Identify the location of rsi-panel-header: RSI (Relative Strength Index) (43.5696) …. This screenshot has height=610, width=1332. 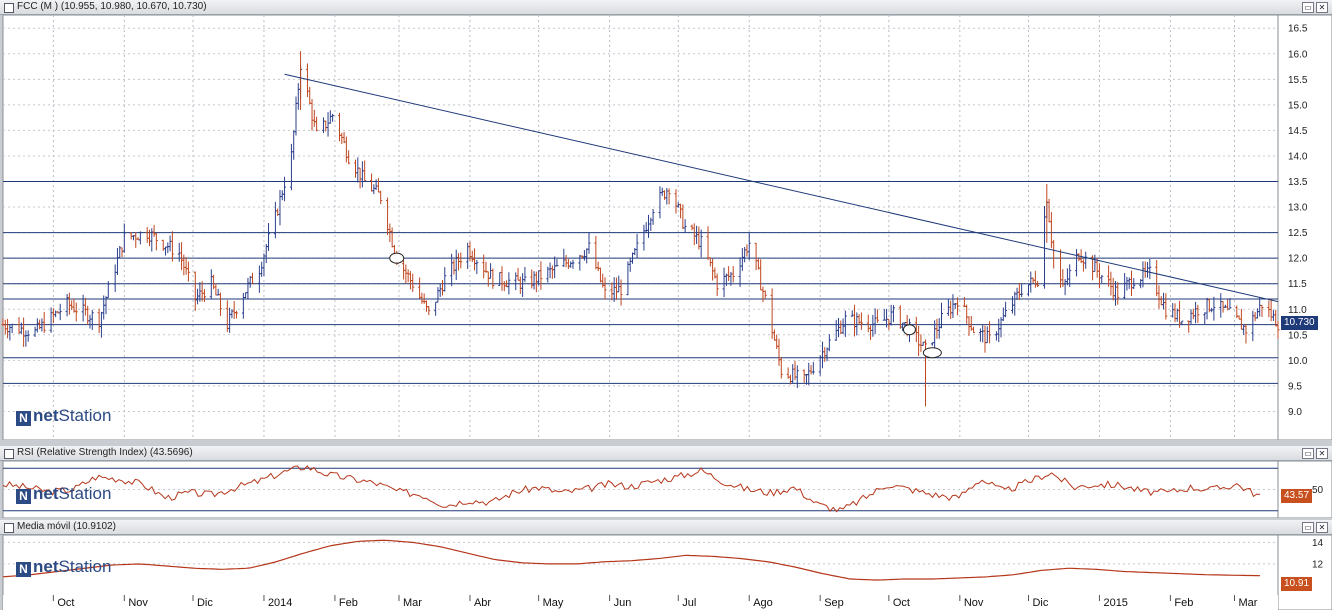
(666, 453).